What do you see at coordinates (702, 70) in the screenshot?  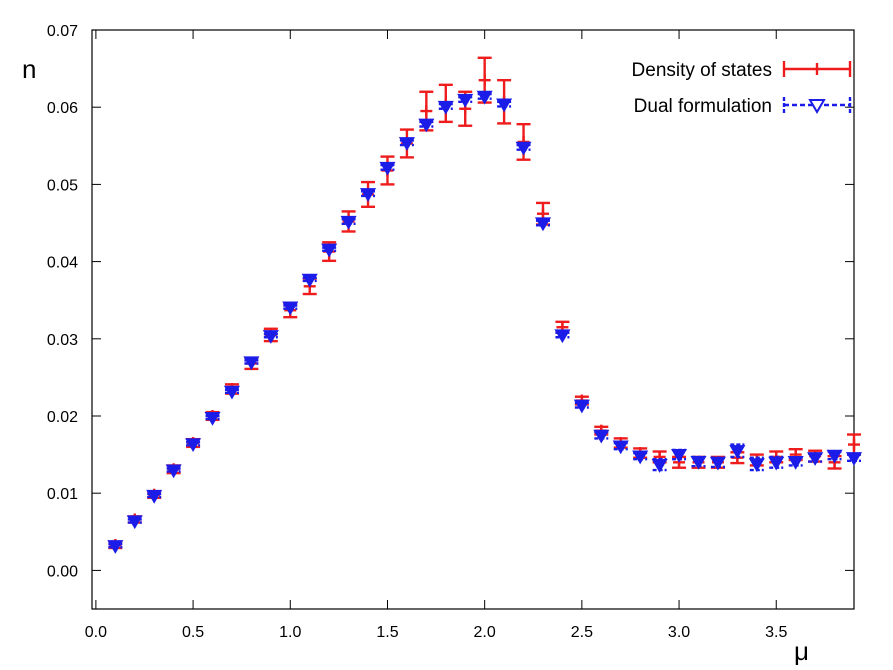 I see `legend-label-density-of-states: Density of states` at bounding box center [702, 70].